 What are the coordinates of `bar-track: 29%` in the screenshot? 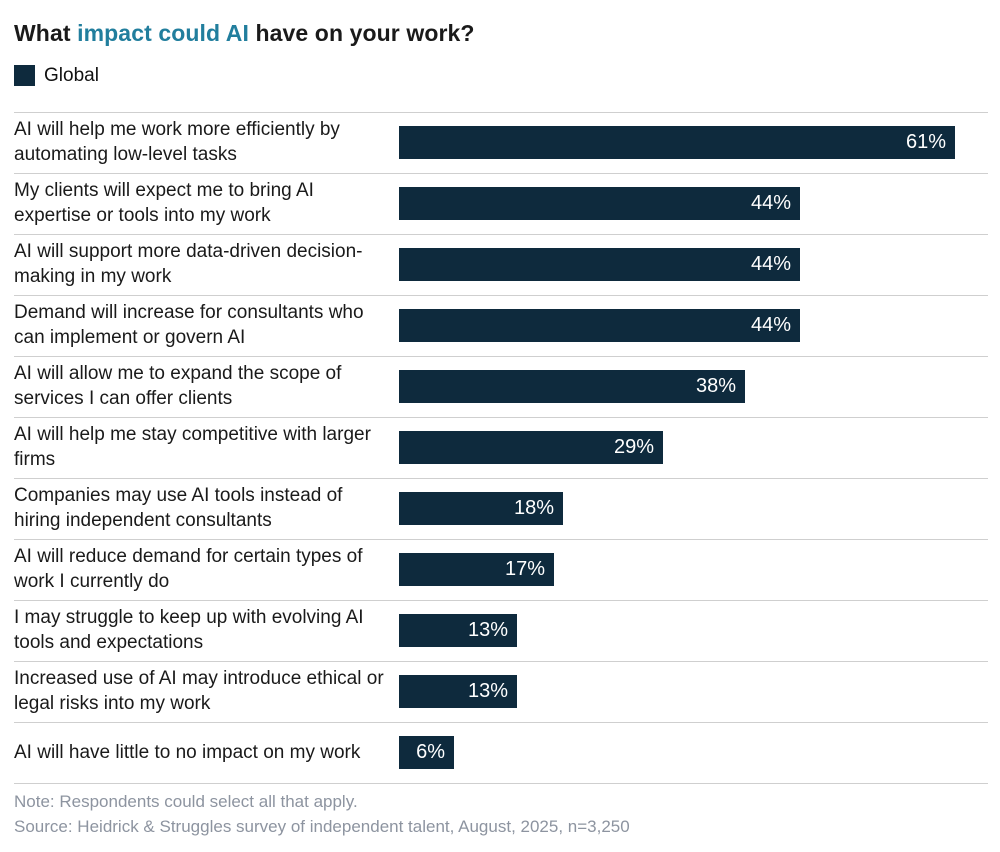 It's located at (693, 448).